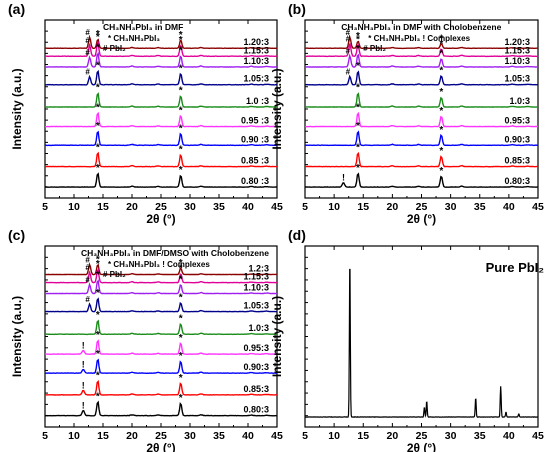 The width and height of the screenshot is (550, 452). I want to click on panel-b-x-tick-label: 10, so click(334, 207).